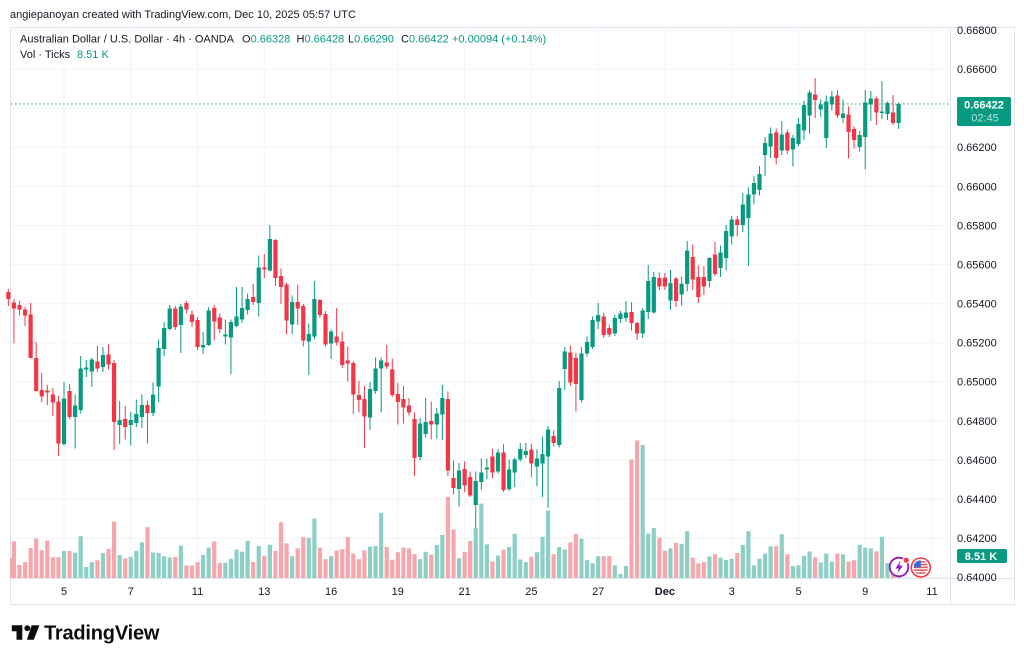  I want to click on svg-text: 0.65200, so click(977, 344).